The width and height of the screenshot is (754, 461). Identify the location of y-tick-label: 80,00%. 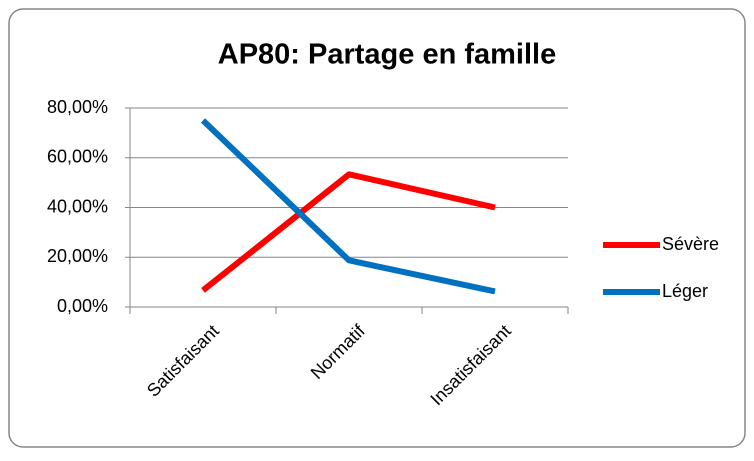
(77, 107).